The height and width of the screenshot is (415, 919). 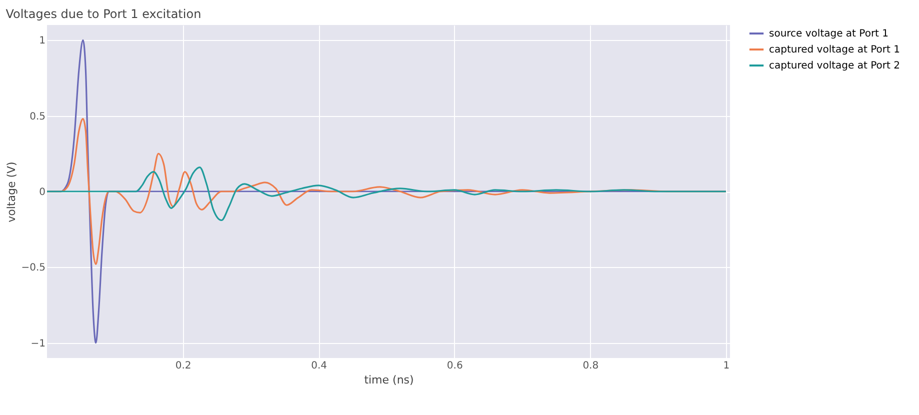 I want to click on legend-label: captured voltage at Port 1, so click(x=834, y=50).